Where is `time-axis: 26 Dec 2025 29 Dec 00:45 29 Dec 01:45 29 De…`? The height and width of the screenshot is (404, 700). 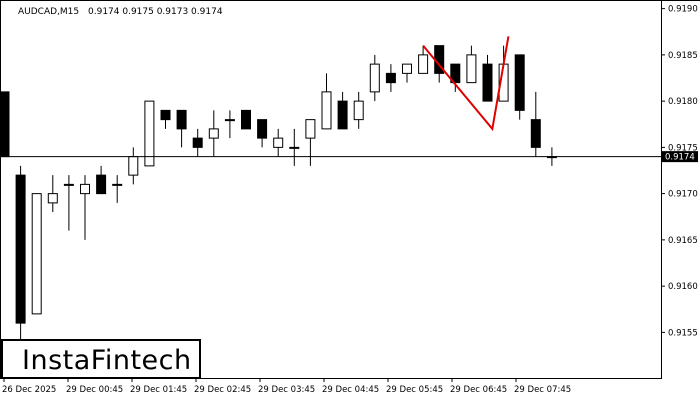 time-axis: 26 Dec 2025 29 Dec 00:45 29 Dec 01:45 29 De… is located at coordinates (286, 386).